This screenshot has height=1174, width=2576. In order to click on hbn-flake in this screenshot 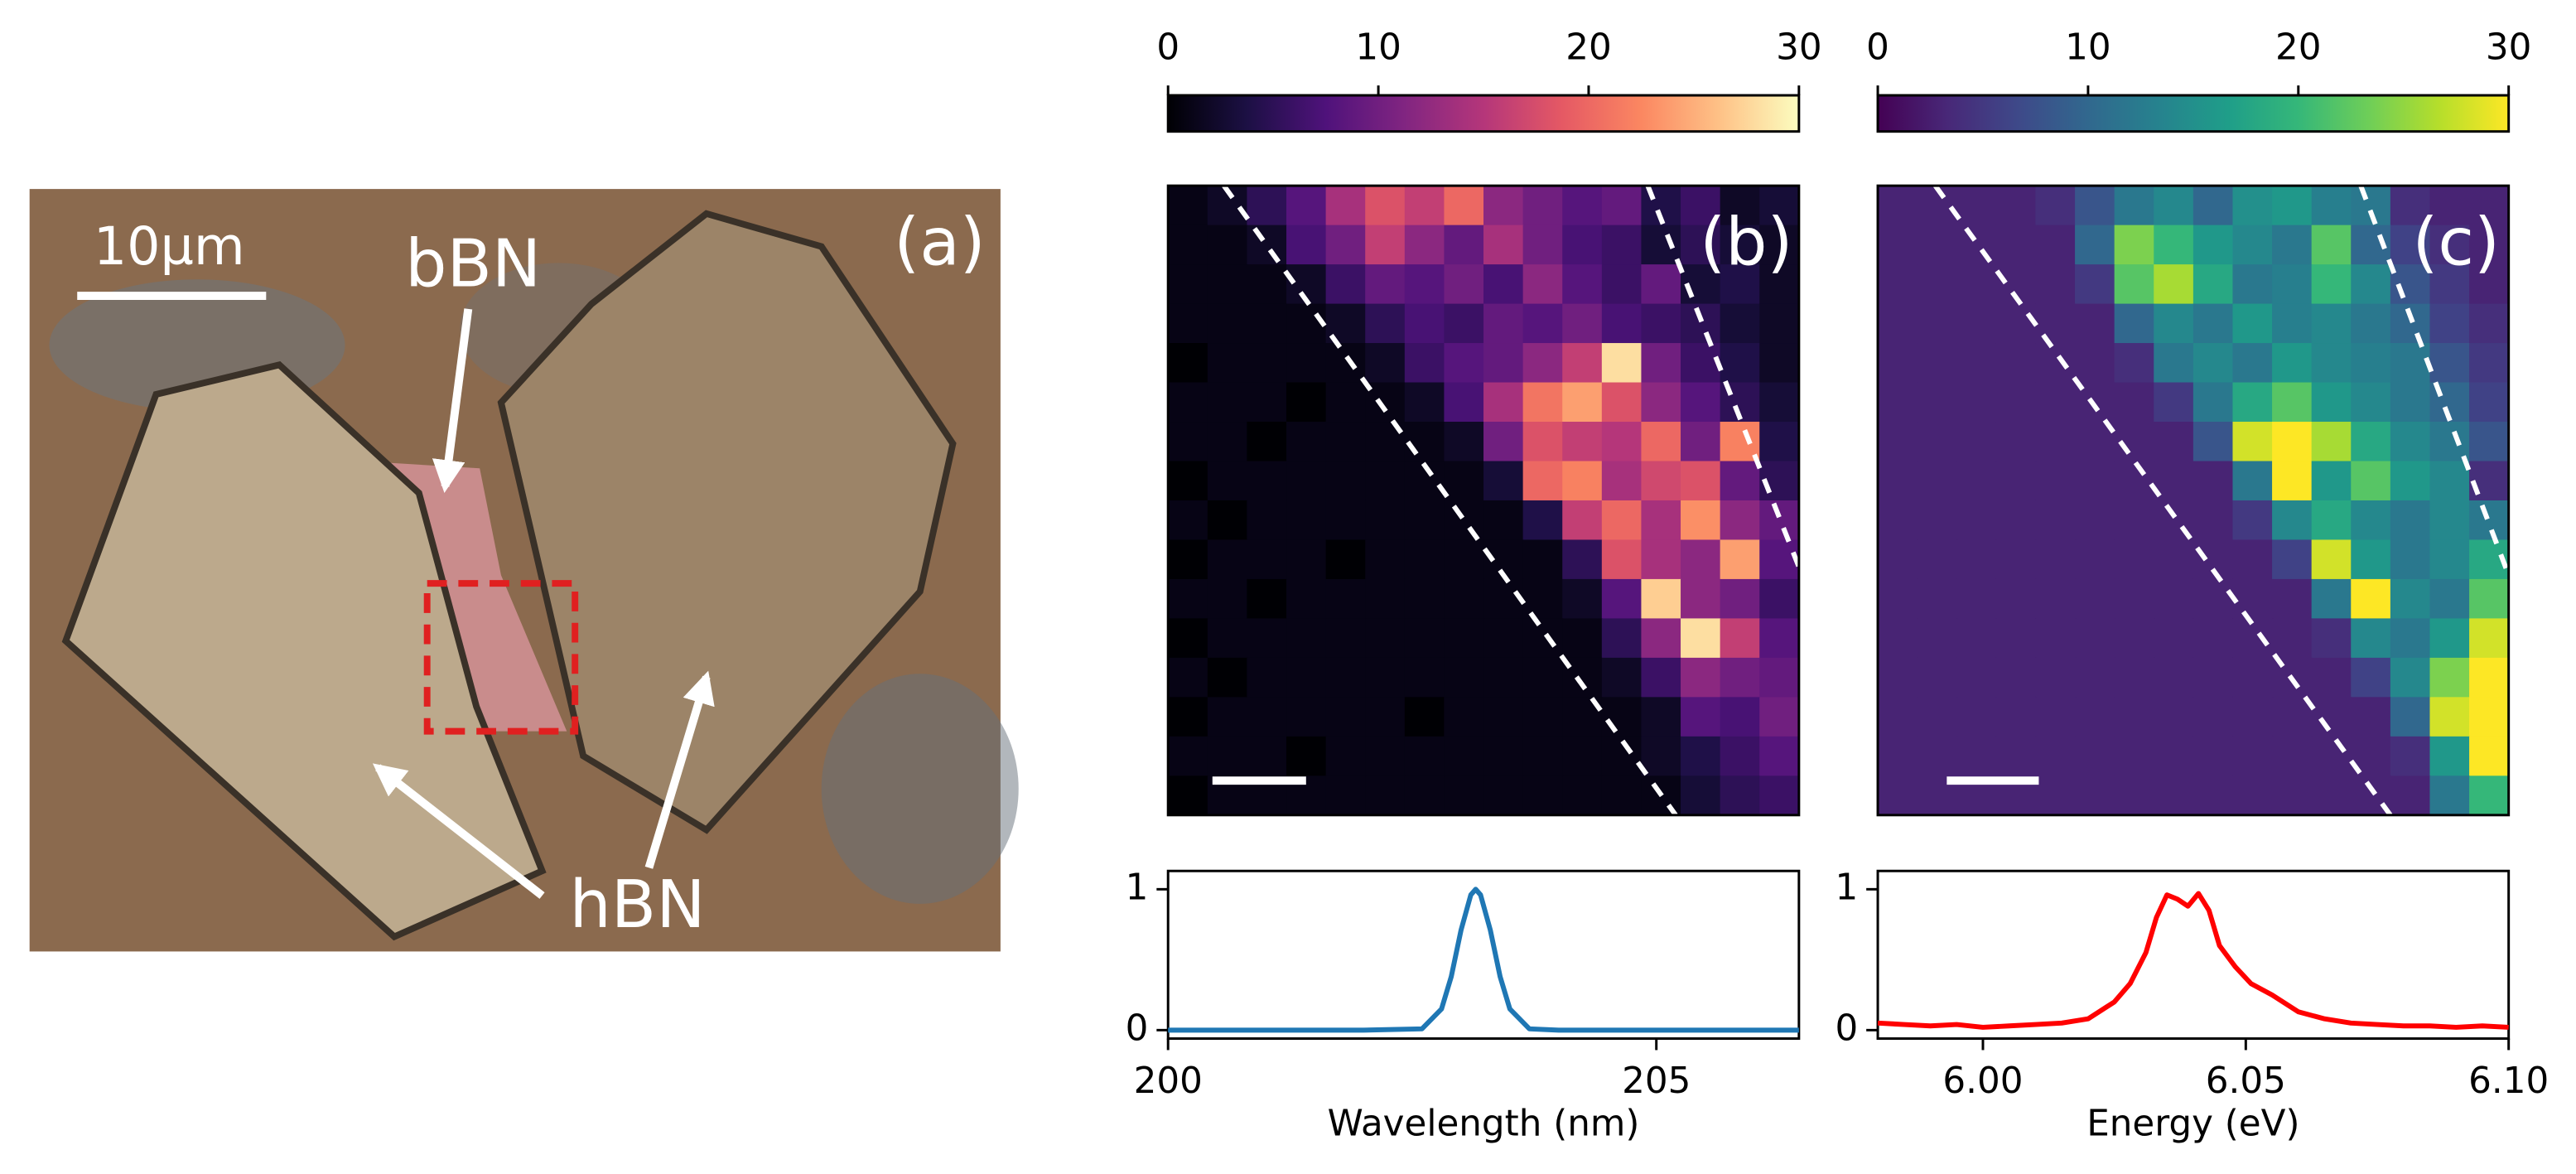, I will do `click(304, 650)`.